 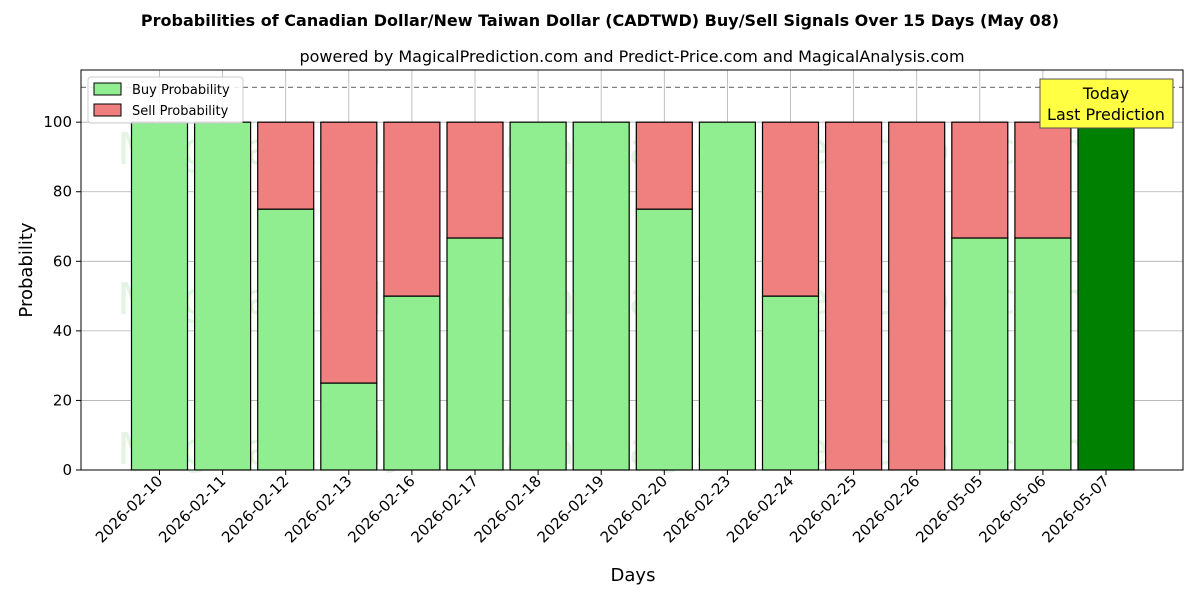 I want to click on legend-swatch-buy, so click(x=107, y=89).